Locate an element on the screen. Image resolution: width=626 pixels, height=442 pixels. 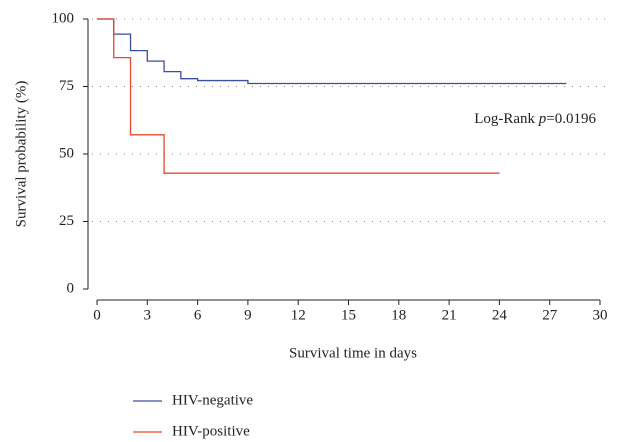
x-tick-label: 24 is located at coordinates (500, 315).